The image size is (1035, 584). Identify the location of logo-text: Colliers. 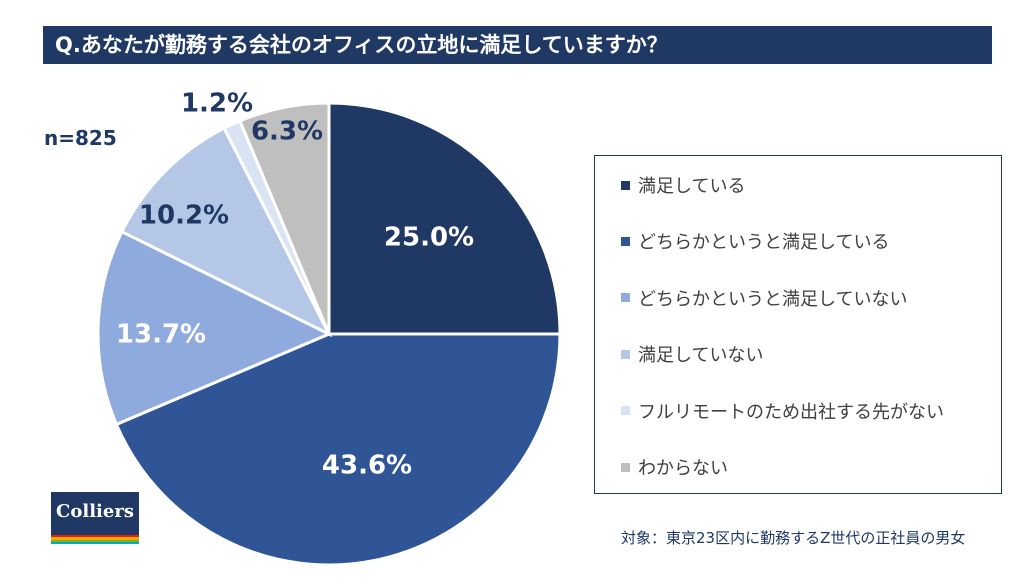
(95, 511).